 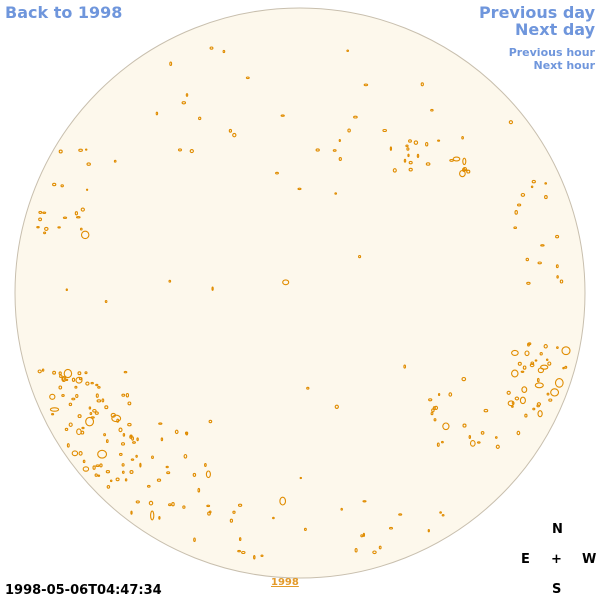 What do you see at coordinates (64, 12) in the screenshot?
I see `back-to-year-link: Back to 1998` at bounding box center [64, 12].